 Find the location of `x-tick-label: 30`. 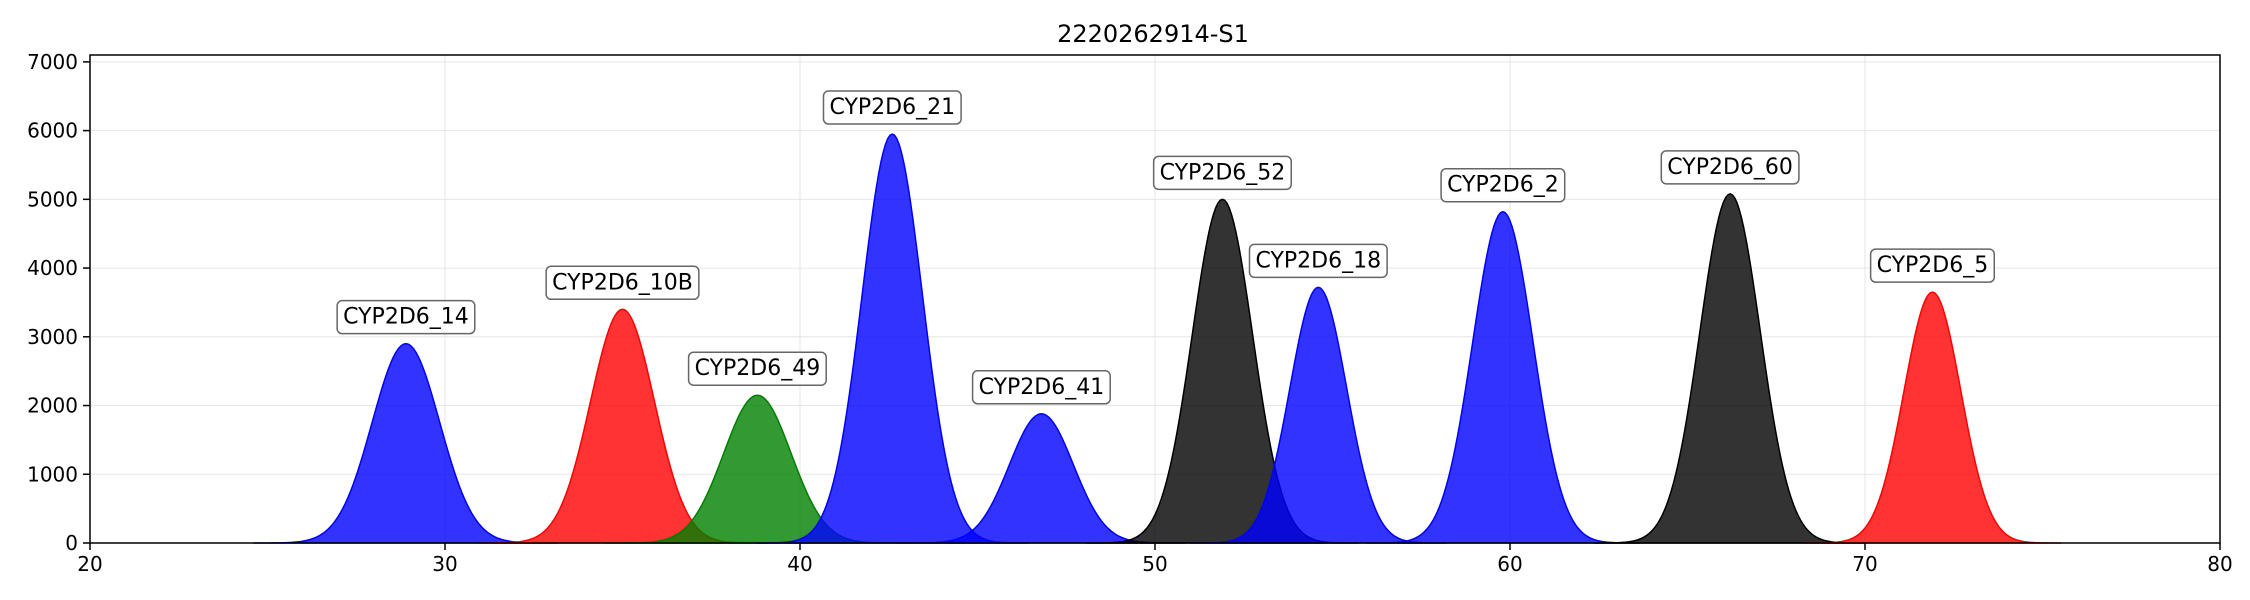

x-tick-label: 30 is located at coordinates (444, 564).